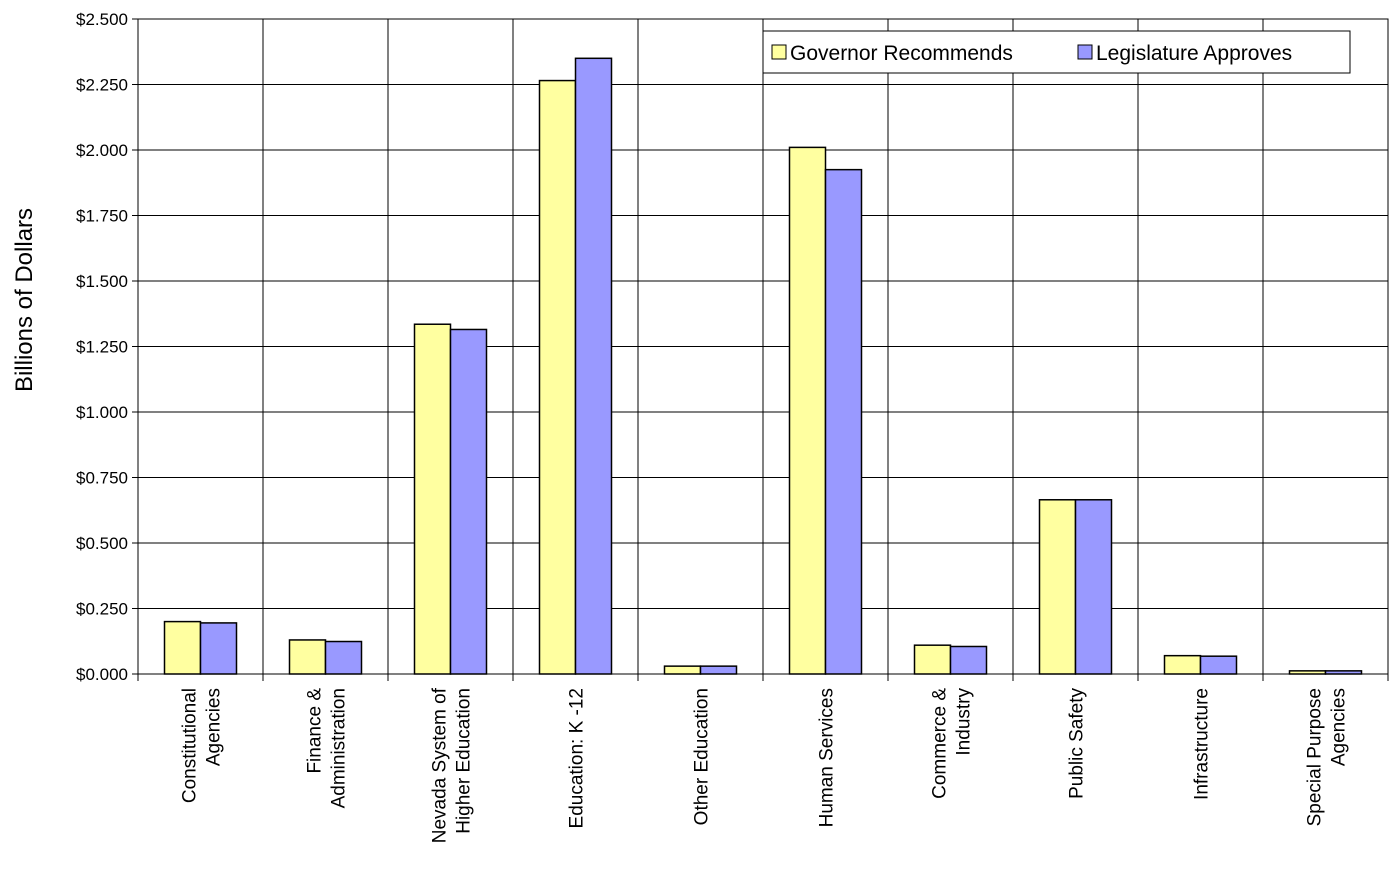  Describe the element at coordinates (102, 85) in the screenshot. I see `y-tick-label: $2.250` at that location.